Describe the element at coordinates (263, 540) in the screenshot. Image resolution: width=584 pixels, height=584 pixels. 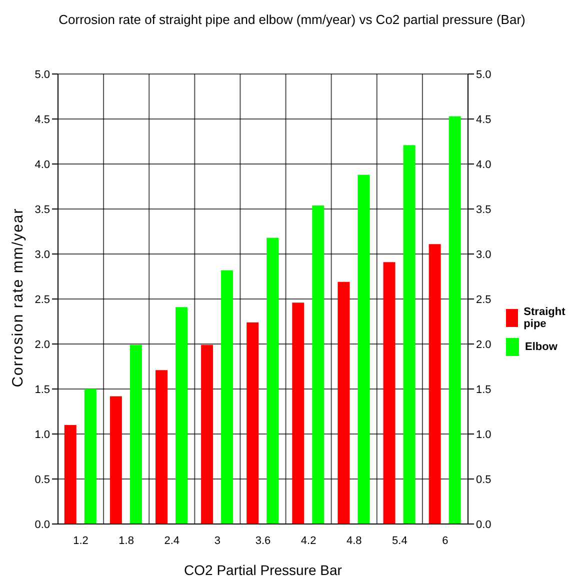
I see `x-tick-label: 3.6` at that location.